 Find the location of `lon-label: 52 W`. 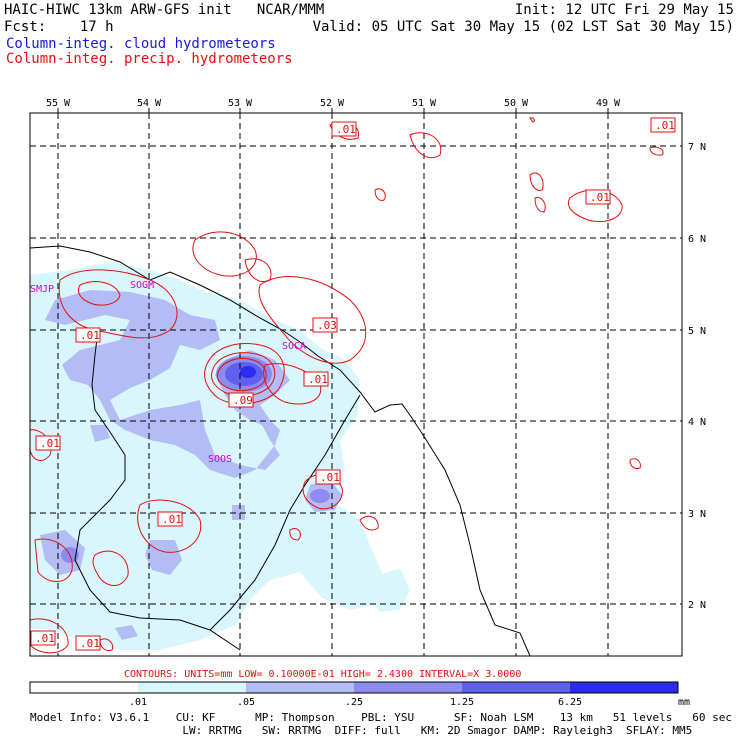

lon-label: 52 W is located at coordinates (332, 103).